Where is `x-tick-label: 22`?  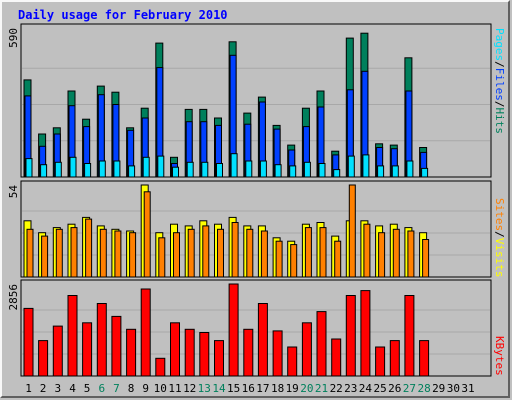 x-tick-label: 22 is located at coordinates (336, 388).